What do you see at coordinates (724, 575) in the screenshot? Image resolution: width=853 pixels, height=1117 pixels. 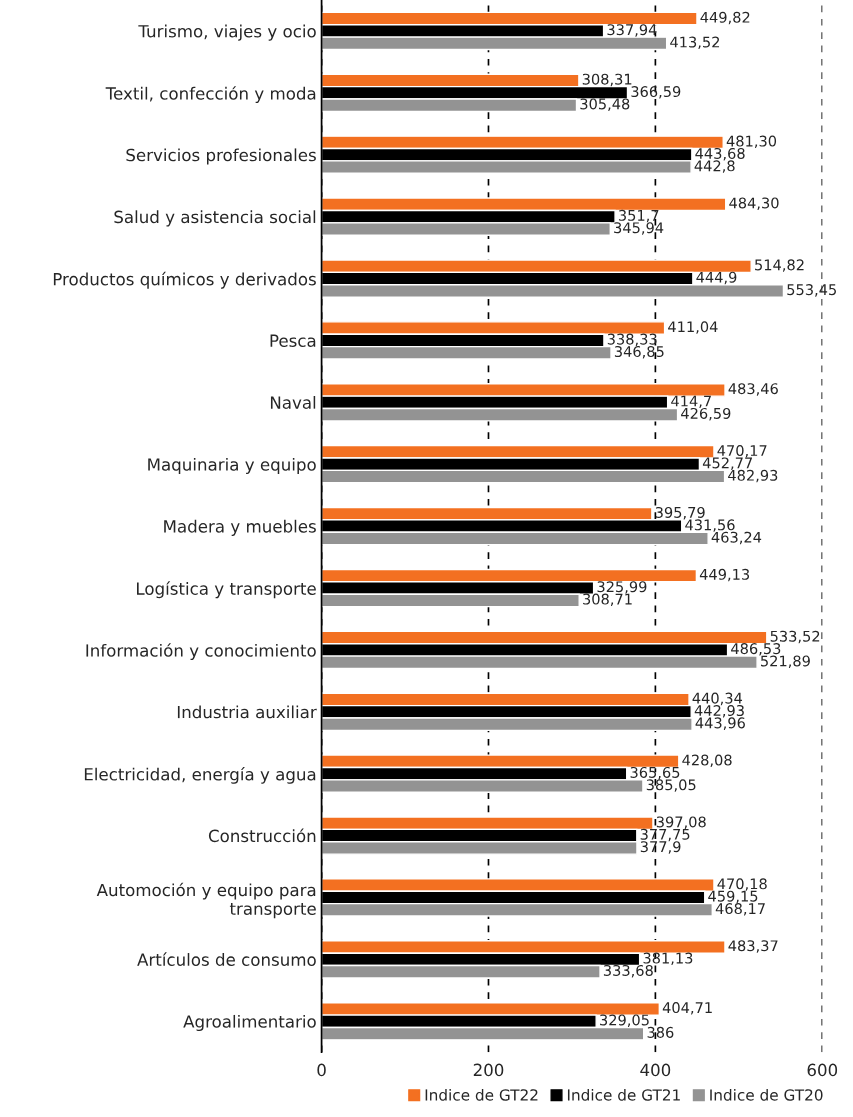 I see `data-label: 449,13` at bounding box center [724, 575].